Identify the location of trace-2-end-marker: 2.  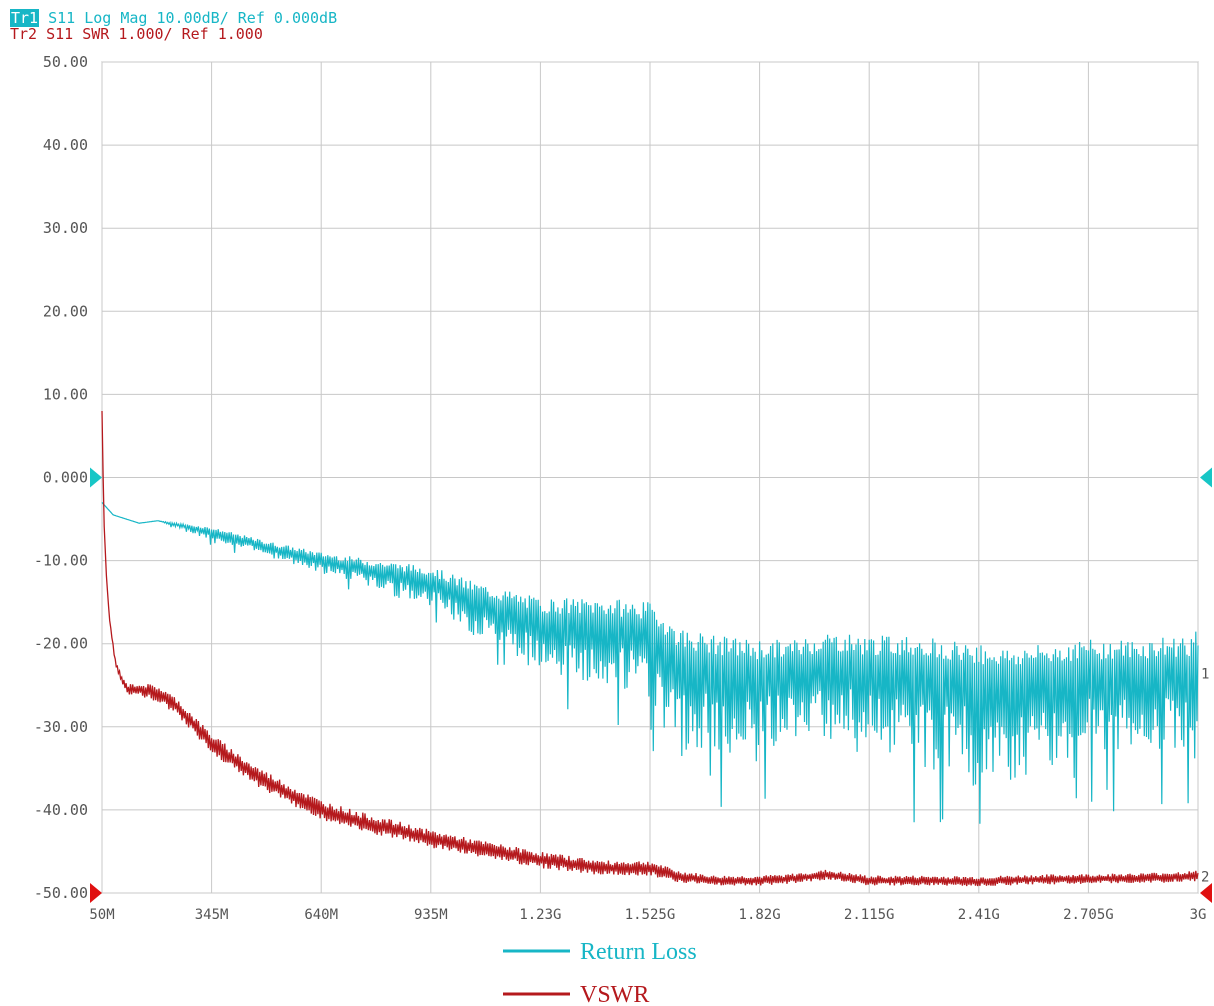
(1205, 877).